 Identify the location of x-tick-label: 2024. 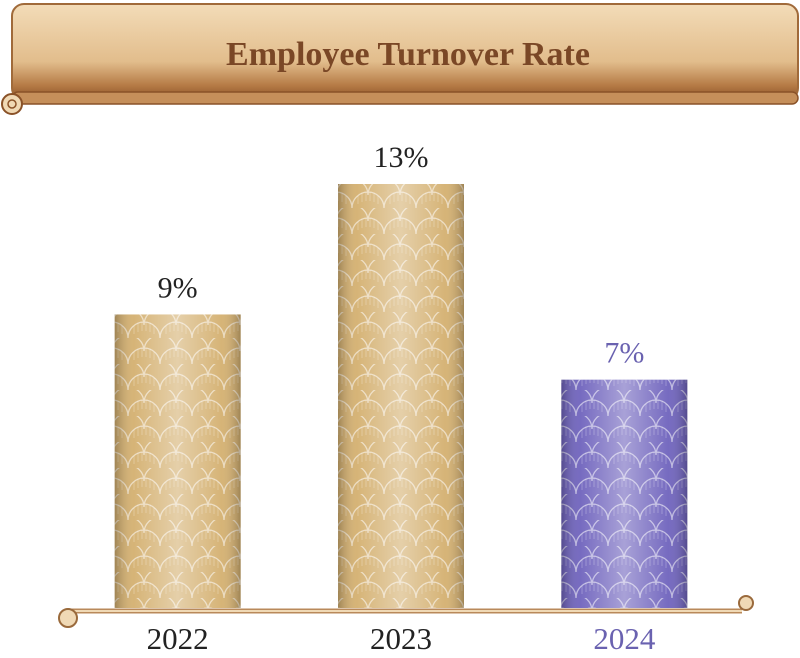
(624, 638).